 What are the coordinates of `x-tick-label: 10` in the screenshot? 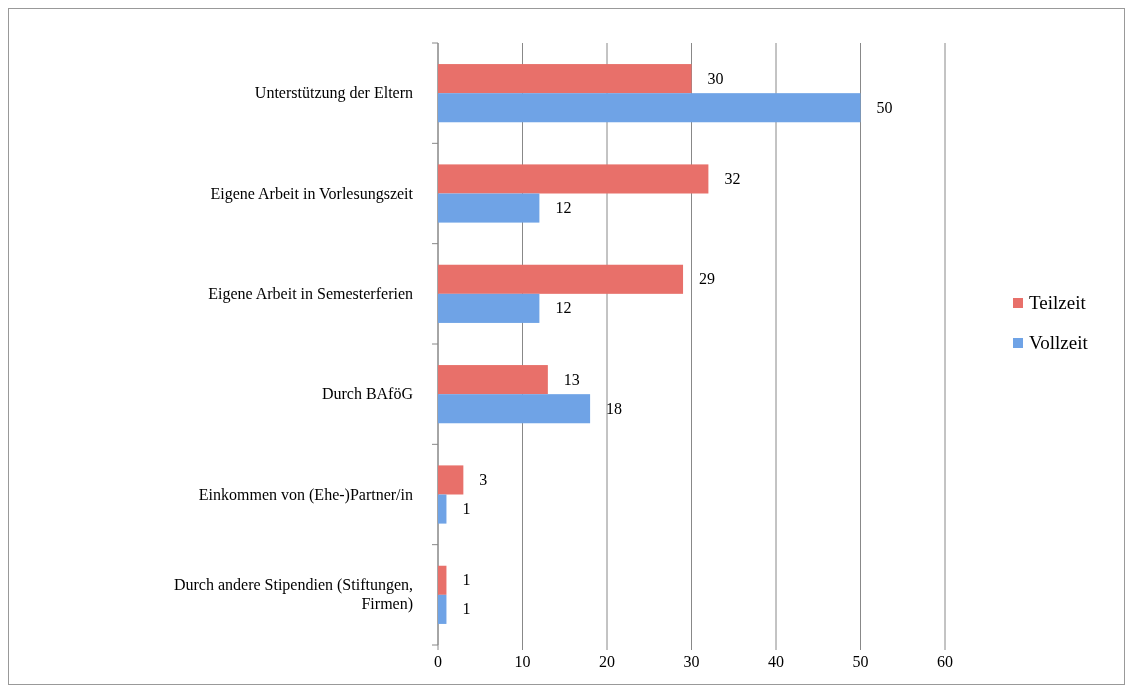 It's located at (522, 661).